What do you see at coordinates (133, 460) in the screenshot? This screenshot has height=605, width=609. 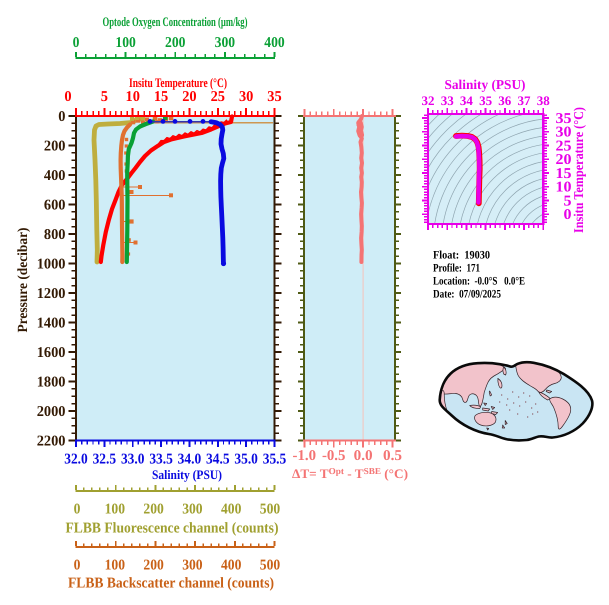 I see `svg-text: 33.0` at bounding box center [133, 460].